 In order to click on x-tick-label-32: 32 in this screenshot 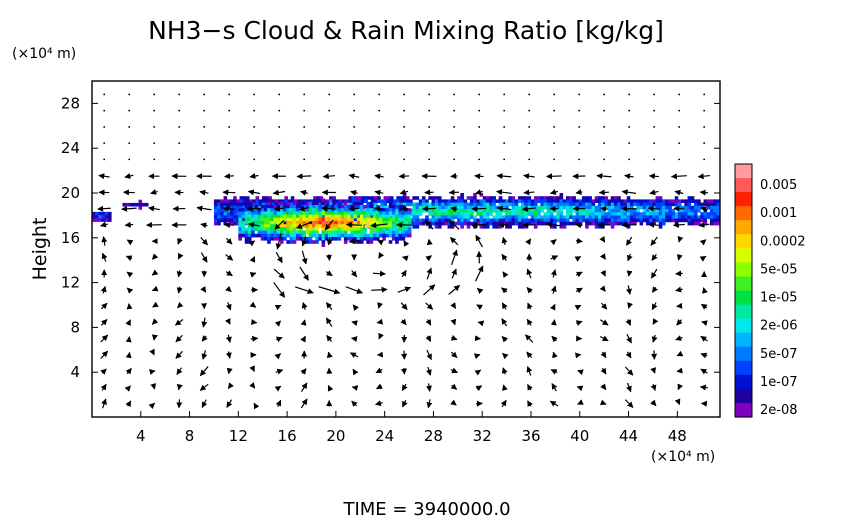, I will do `click(482, 436)`.